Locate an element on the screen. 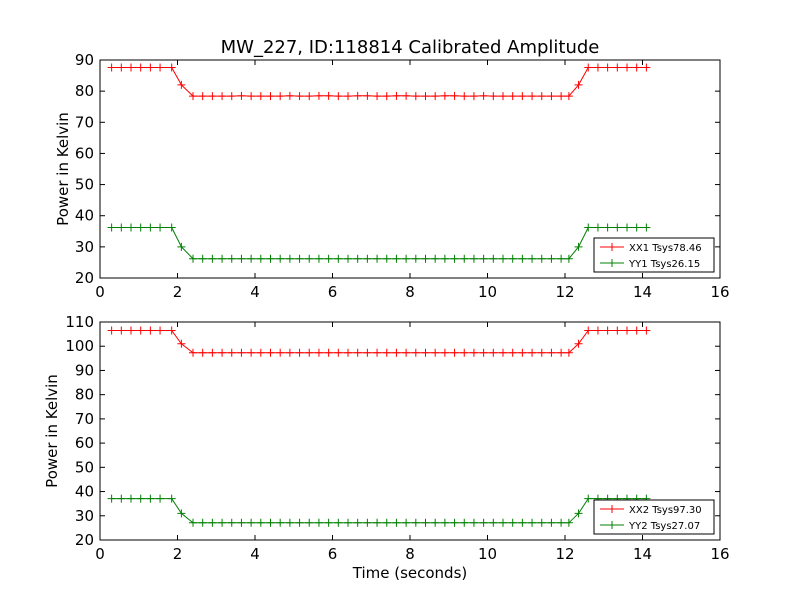 This screenshot has height=600, width=800. x-tick-label: 6 is located at coordinates (333, 292).